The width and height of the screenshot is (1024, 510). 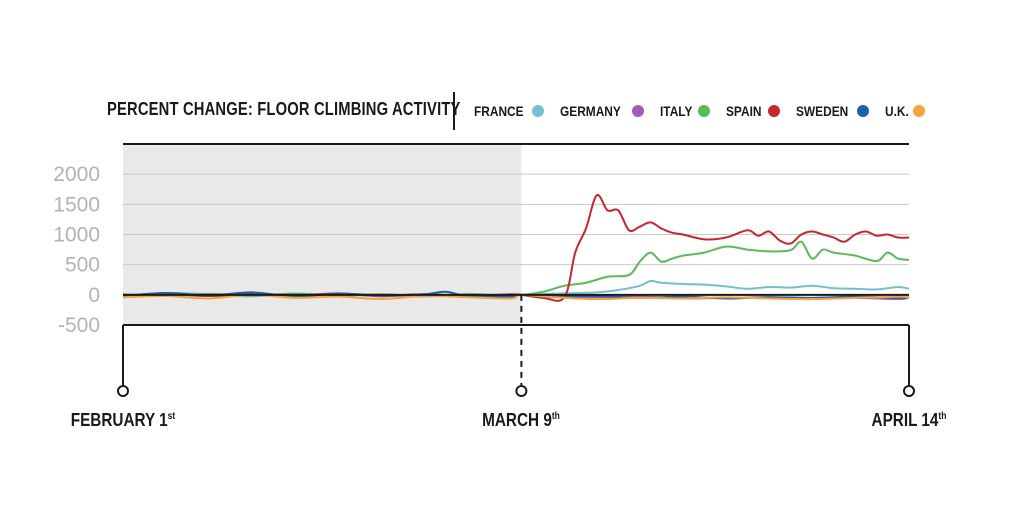 I want to click on legend: FRANCE GERMANY ITALY SPAIN SWEDEN U.K., so click(x=700, y=111).